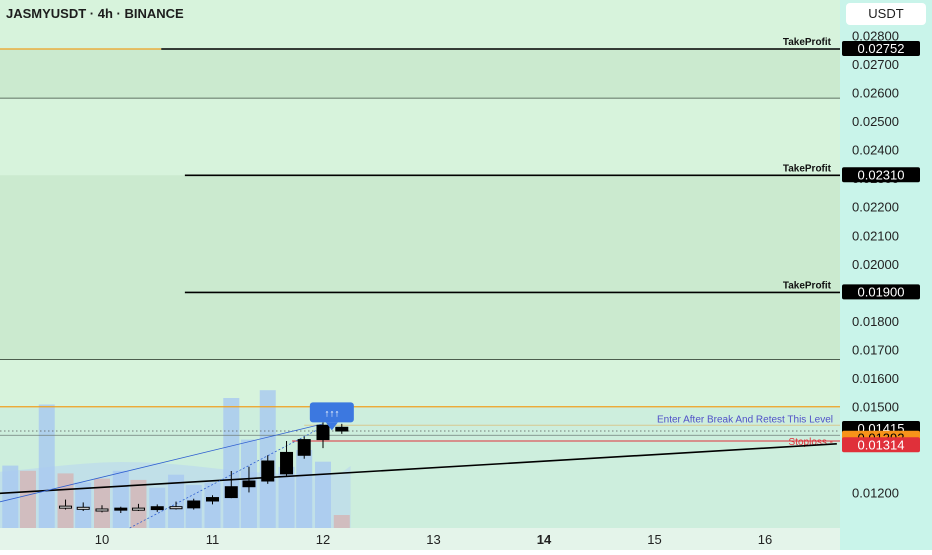 The image size is (932, 555). Describe the element at coordinates (654, 539) in the screenshot. I see `time-tick-label: 15` at that location.